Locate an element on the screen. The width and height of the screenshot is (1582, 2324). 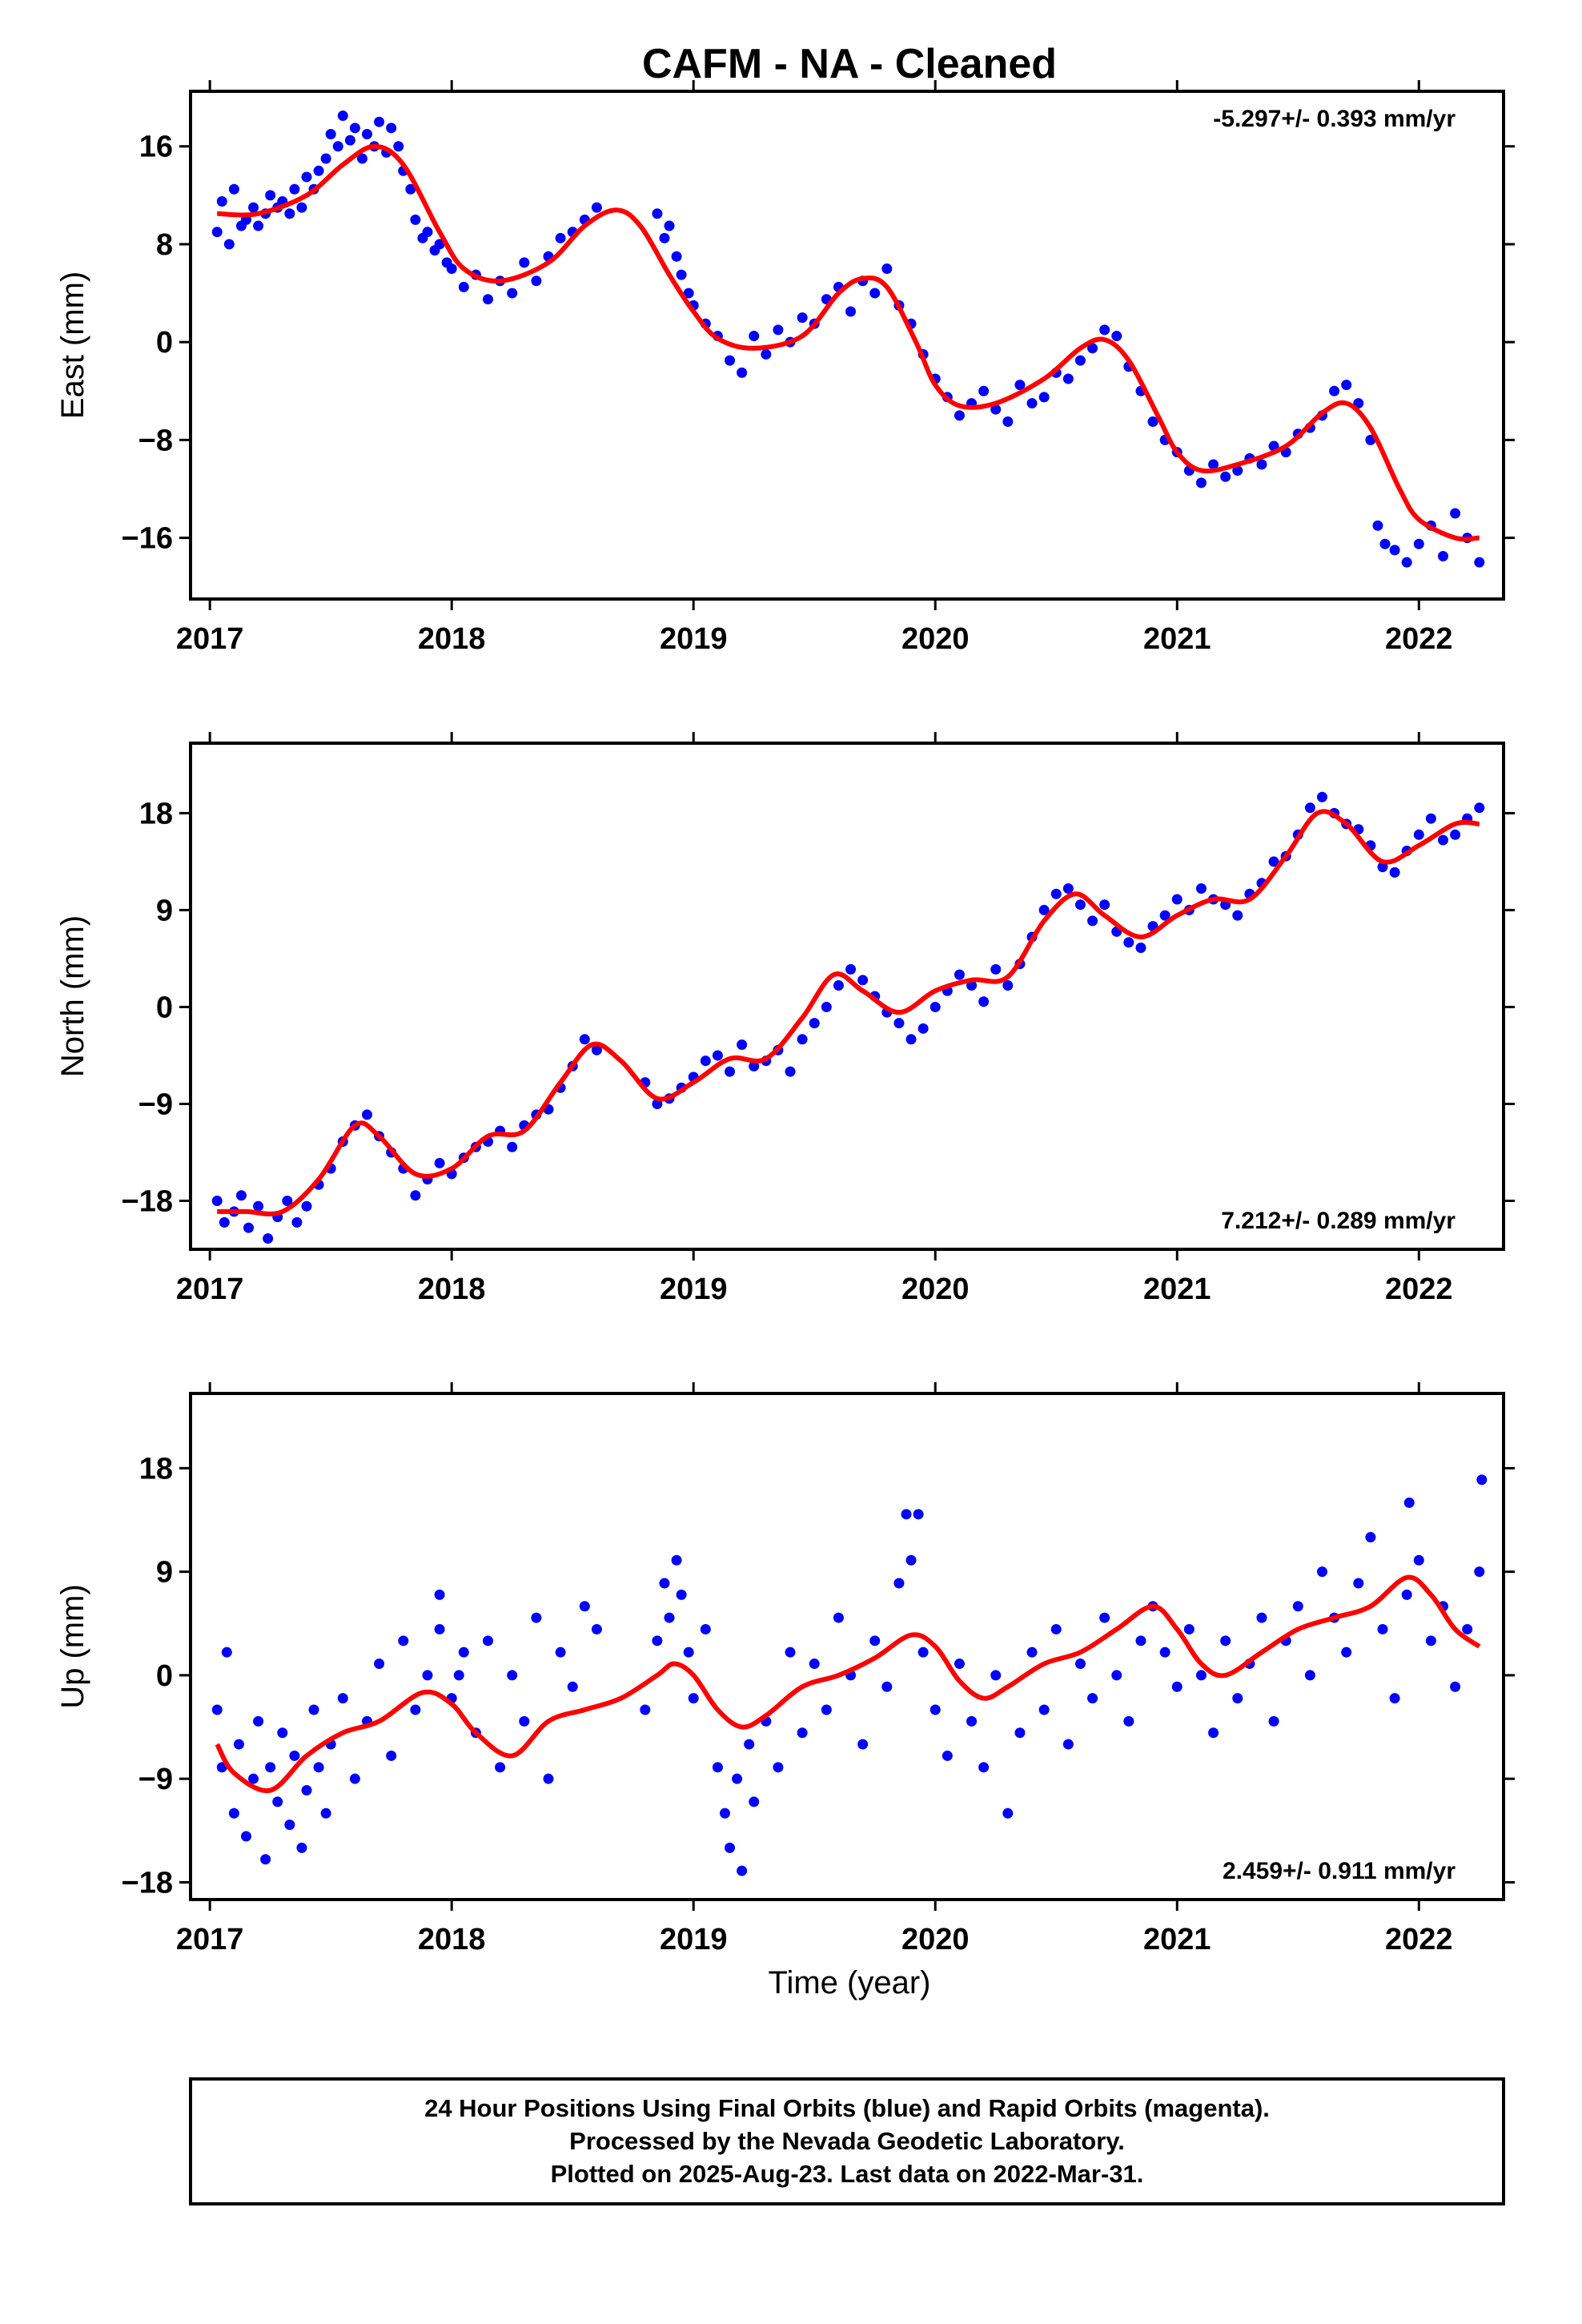
north-x-tick-labels: 2017 2018 2019 2020 2021 2022 is located at coordinates (814, 1289).